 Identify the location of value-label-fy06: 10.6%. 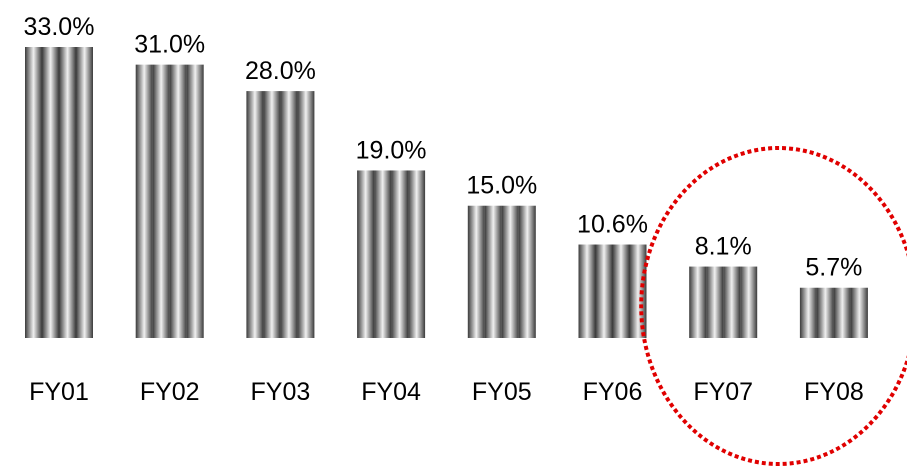
(612, 225).